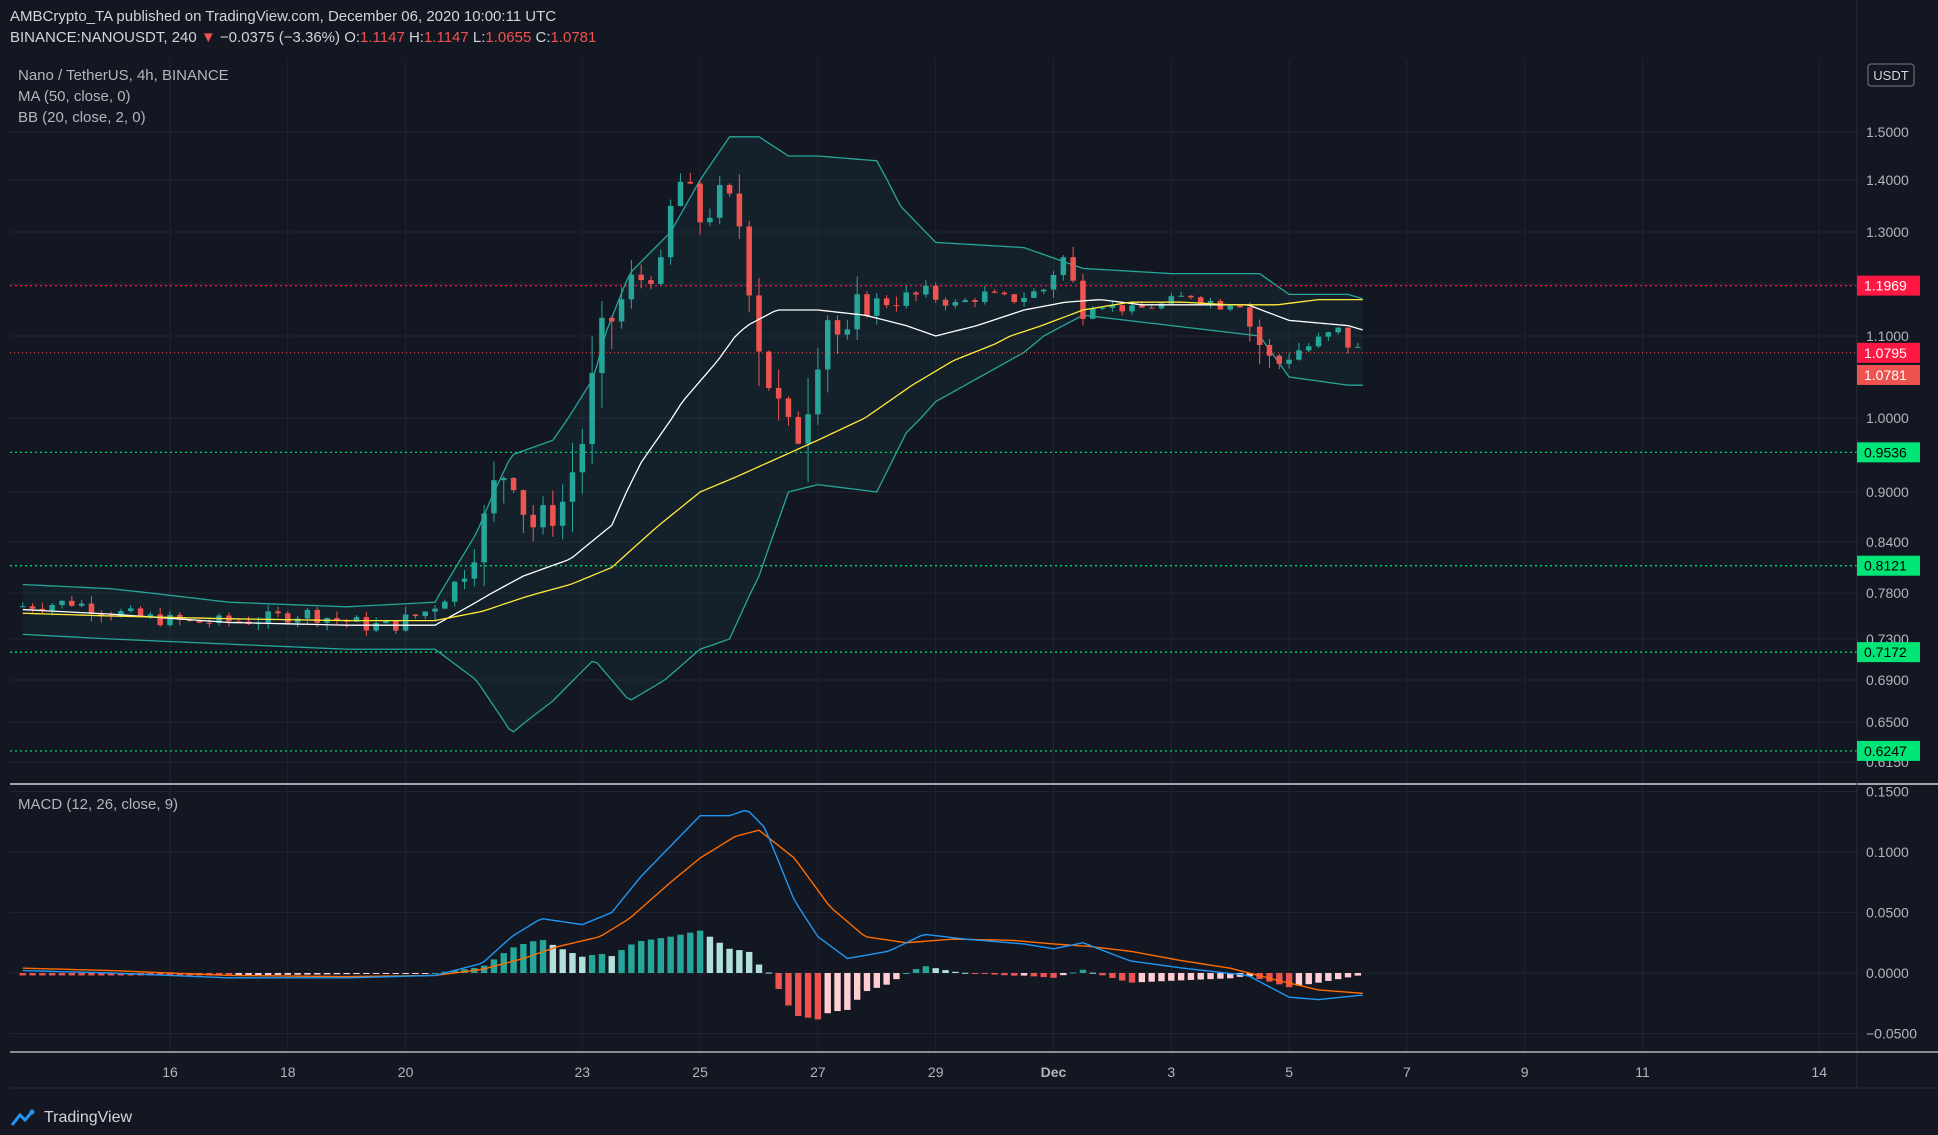 The image size is (1938, 1135). What do you see at coordinates (123, 75) in the screenshot?
I see `pair-legend: Nano / TetherUS, 4h, BINANCE` at bounding box center [123, 75].